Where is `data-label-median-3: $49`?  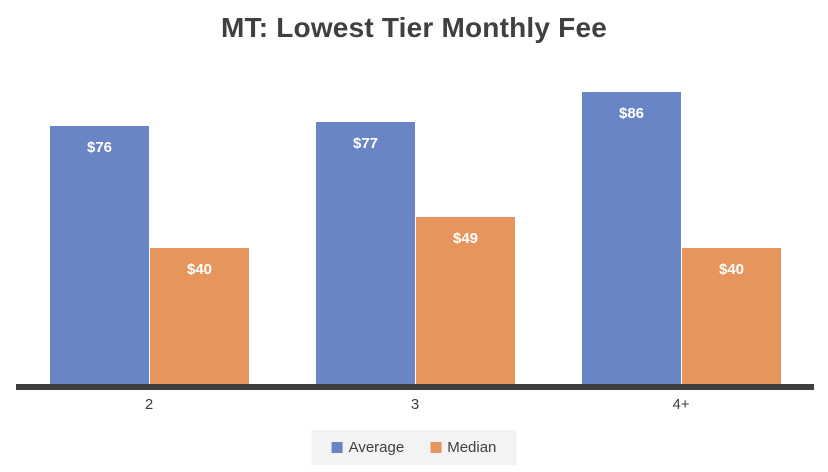
data-label-median-3: $49 is located at coordinates (465, 238).